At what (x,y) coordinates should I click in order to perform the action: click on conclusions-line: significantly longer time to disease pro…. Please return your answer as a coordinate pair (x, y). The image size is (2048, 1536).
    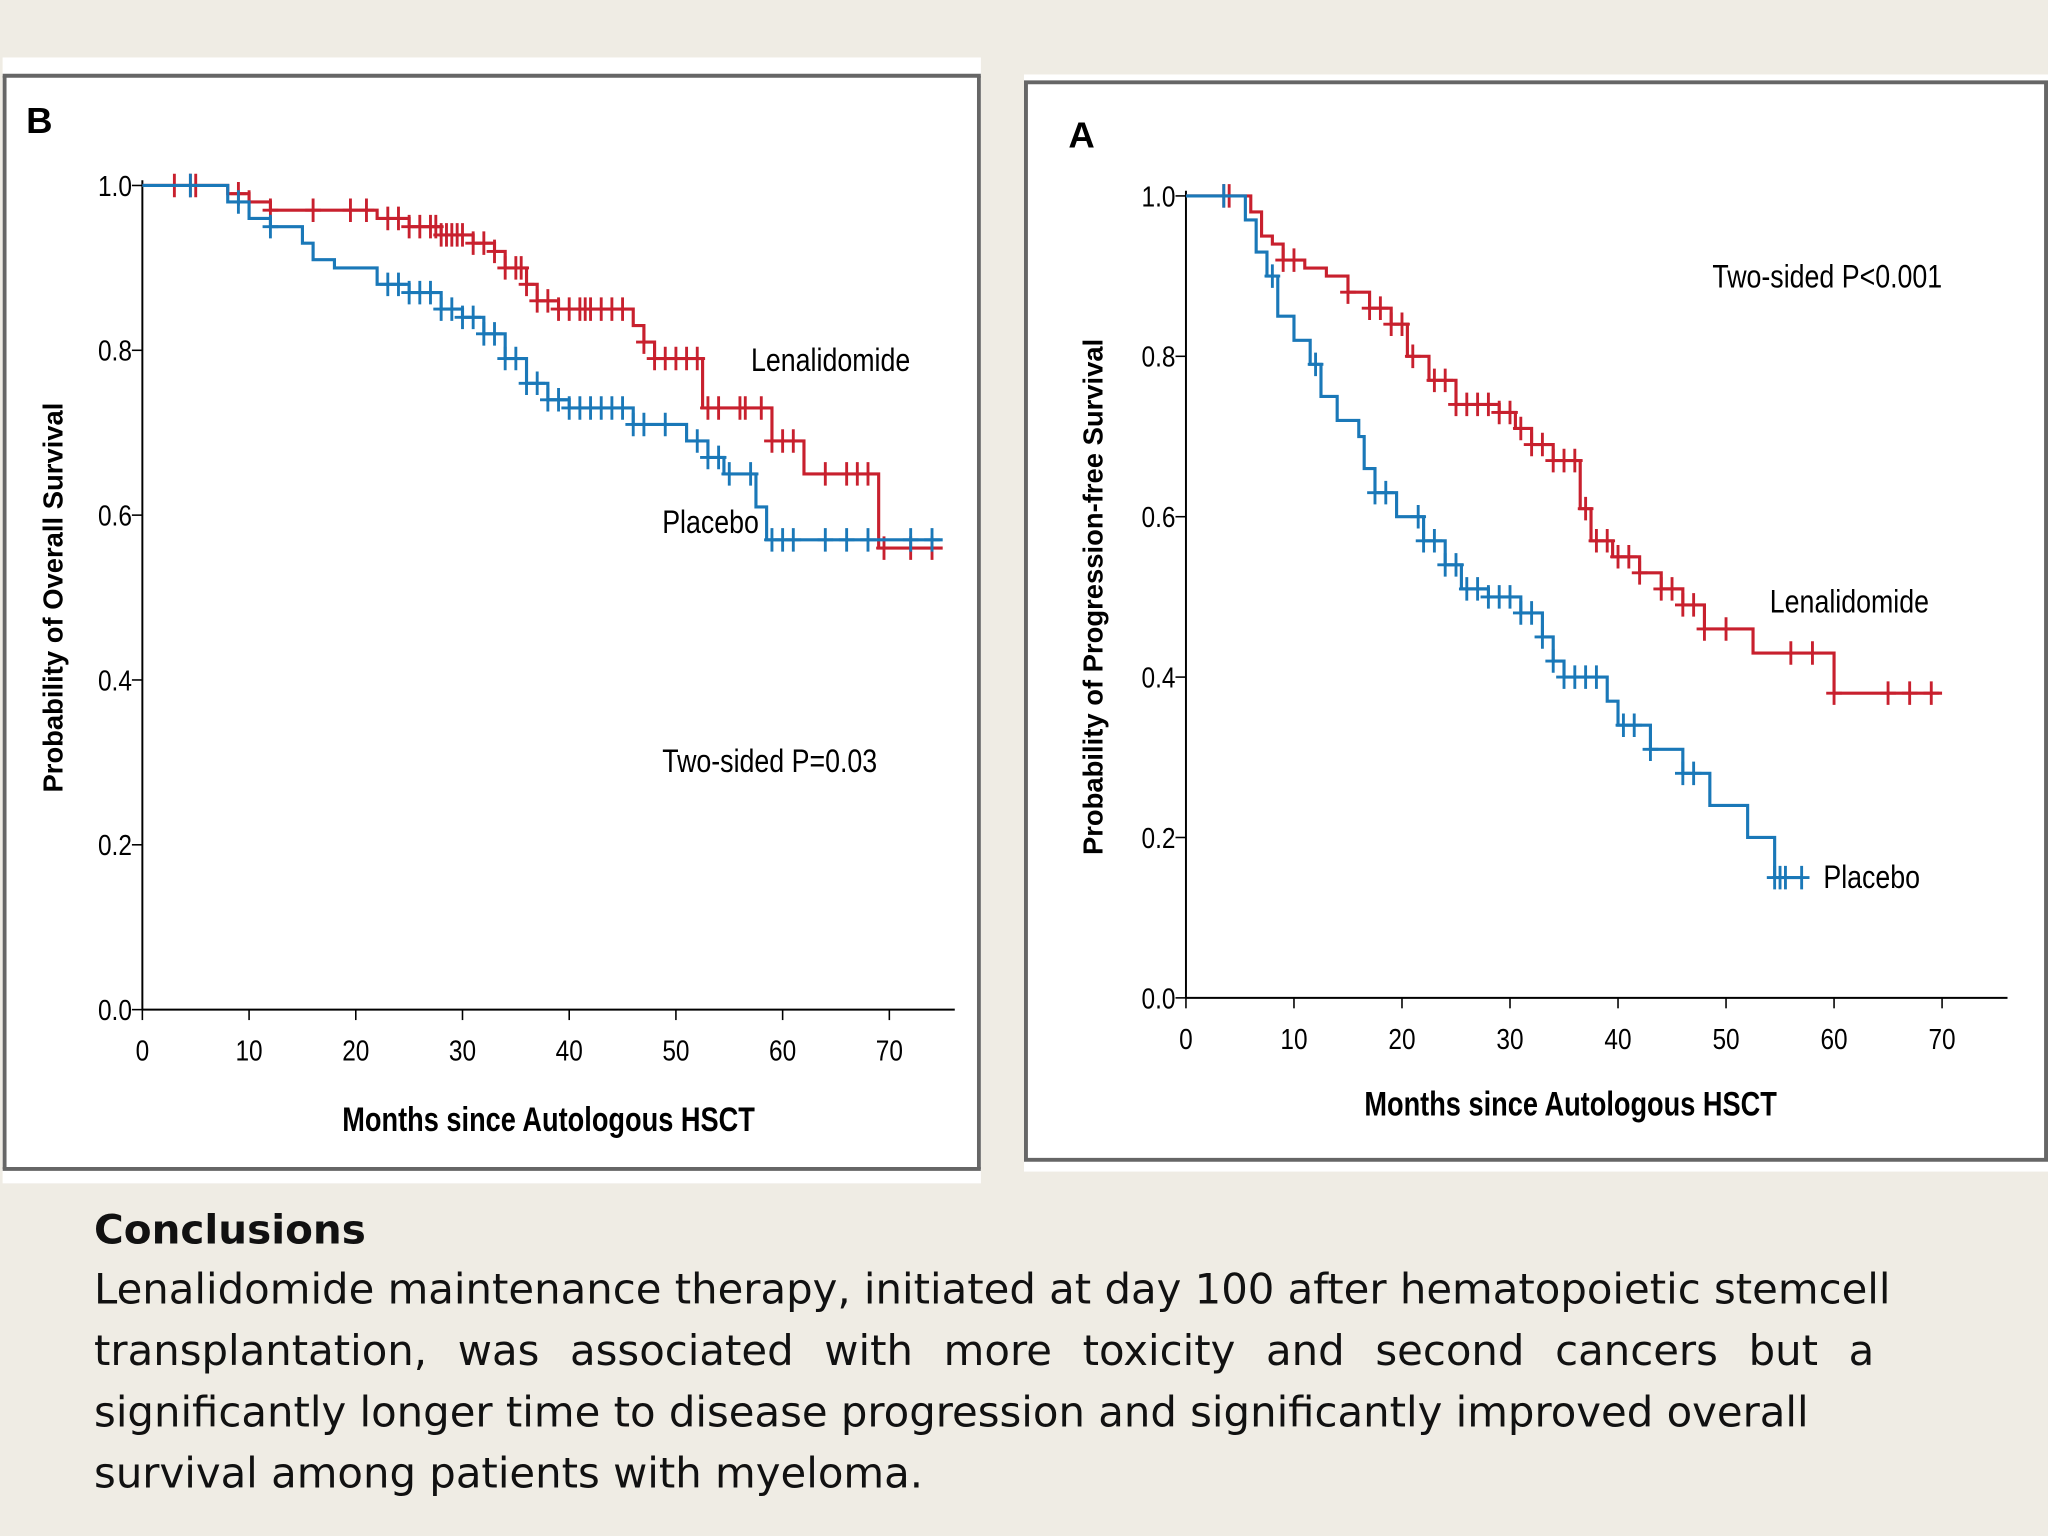
    Looking at the image, I should click on (951, 1412).